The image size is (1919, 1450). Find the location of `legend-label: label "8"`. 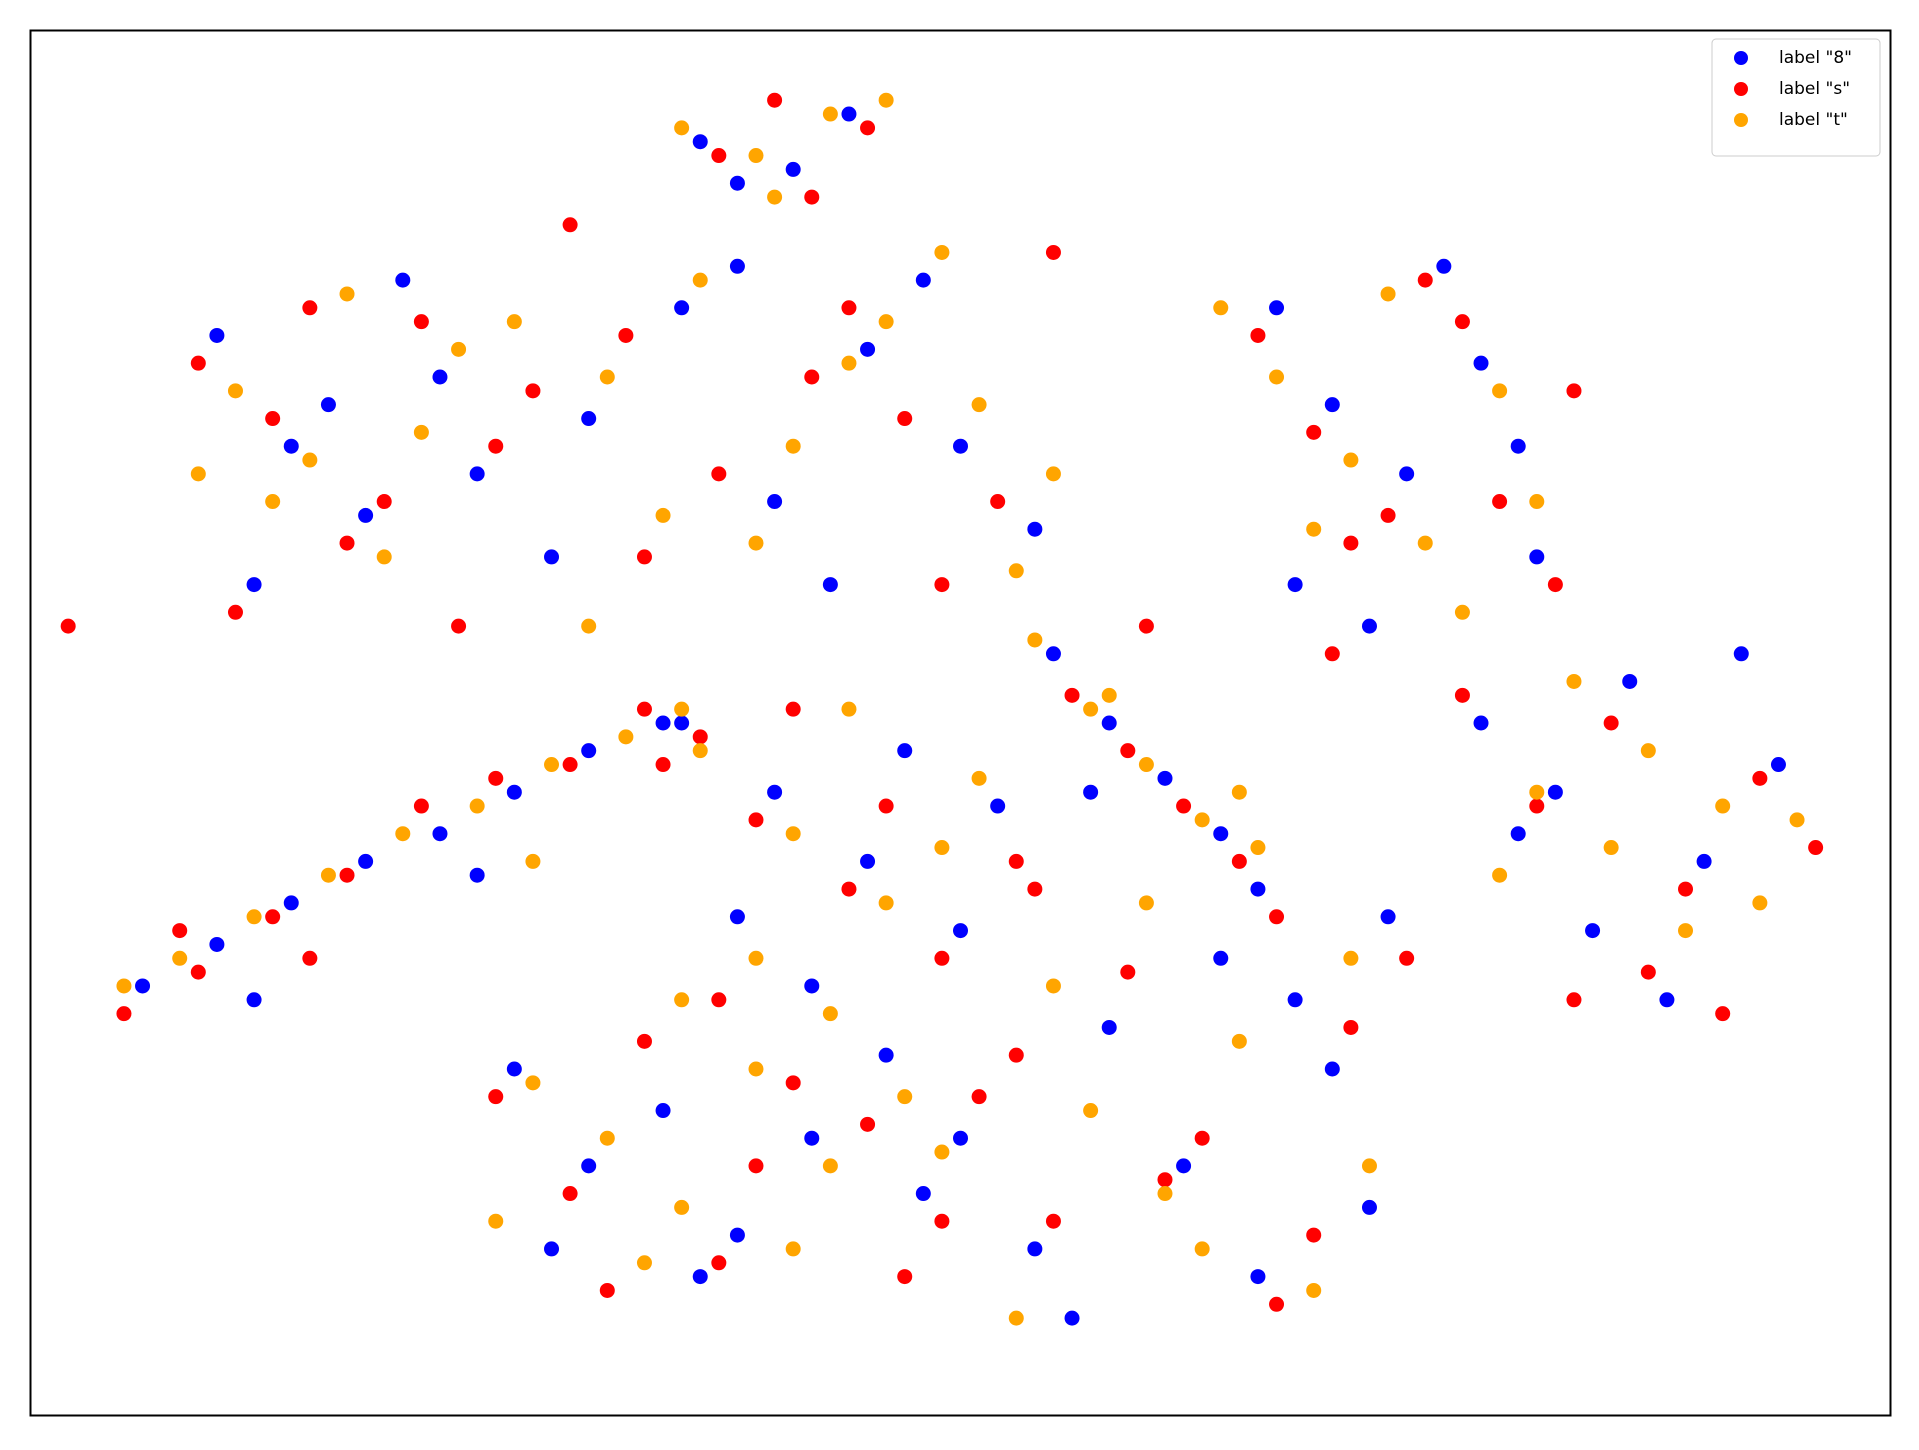

legend-label: label "8" is located at coordinates (1815, 58).